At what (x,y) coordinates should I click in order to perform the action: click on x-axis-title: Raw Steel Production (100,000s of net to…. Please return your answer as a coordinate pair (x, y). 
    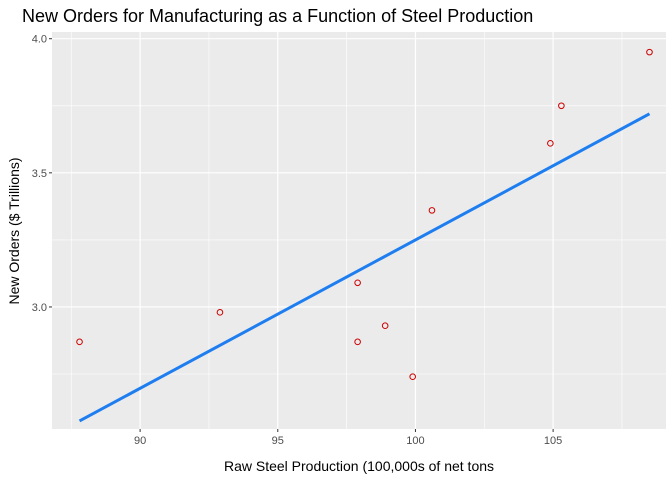
    Looking at the image, I should click on (359, 466).